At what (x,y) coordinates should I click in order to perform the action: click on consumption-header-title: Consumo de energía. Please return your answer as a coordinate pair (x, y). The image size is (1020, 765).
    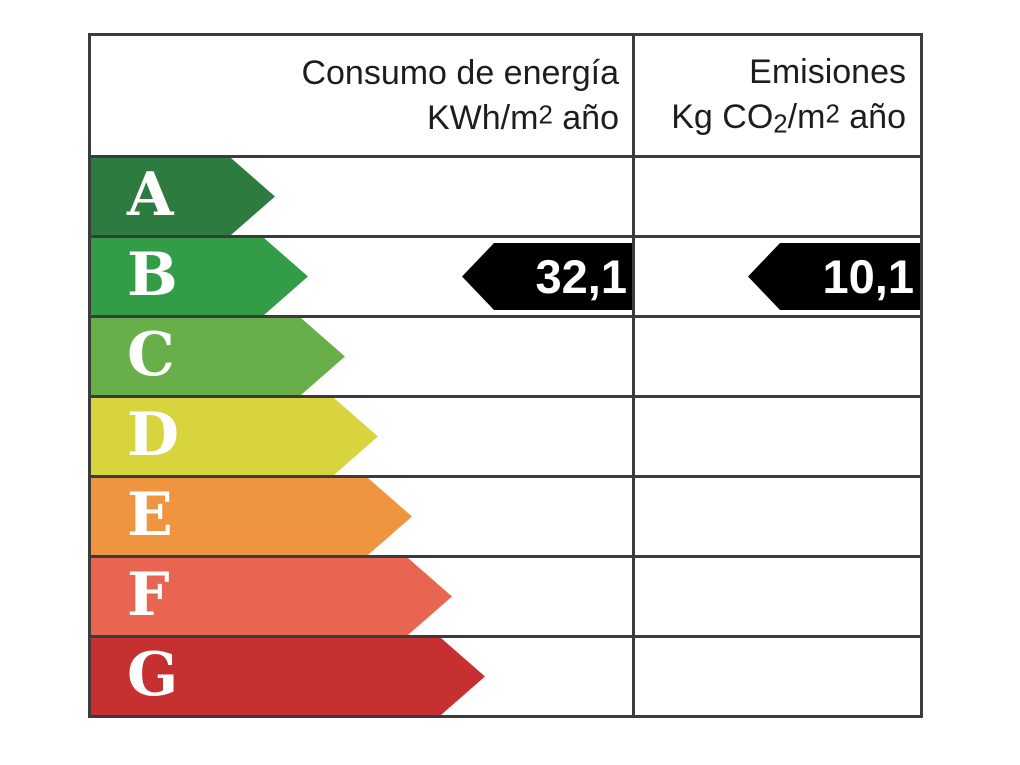
    Looking at the image, I should click on (460, 72).